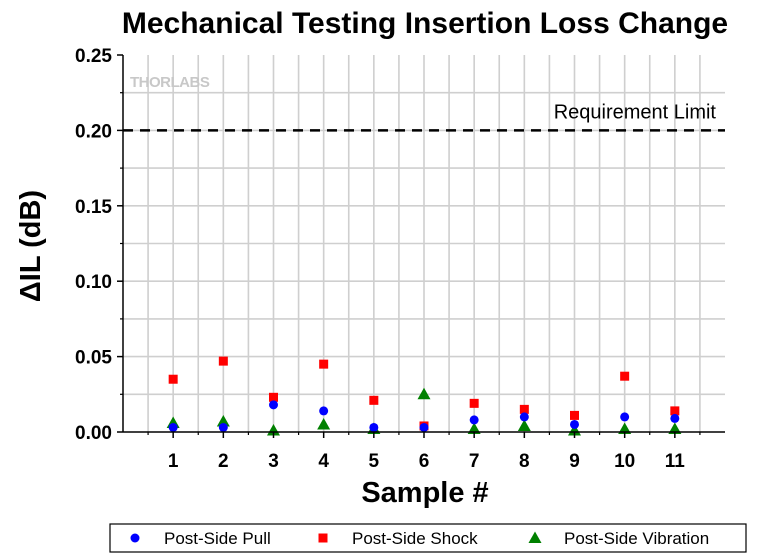  What do you see at coordinates (93, 207) in the screenshot?
I see `y-tick-label: 0.15` at bounding box center [93, 207].